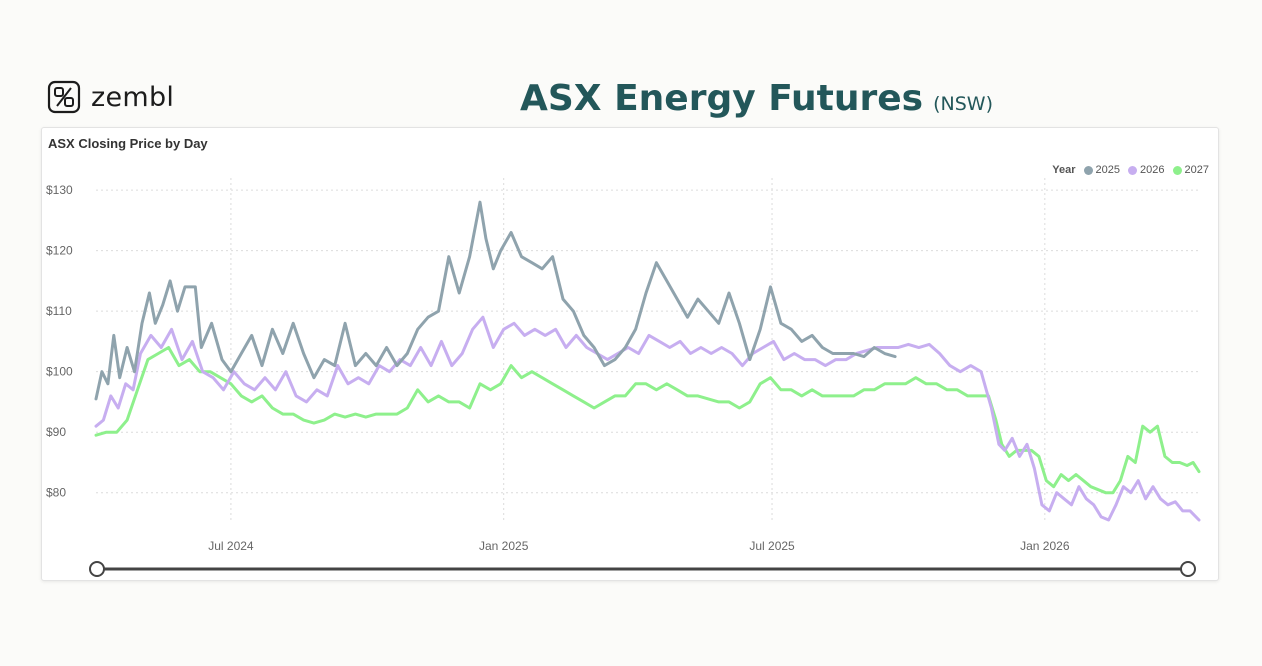  I want to click on legend-dot-2026, so click(1133, 170).